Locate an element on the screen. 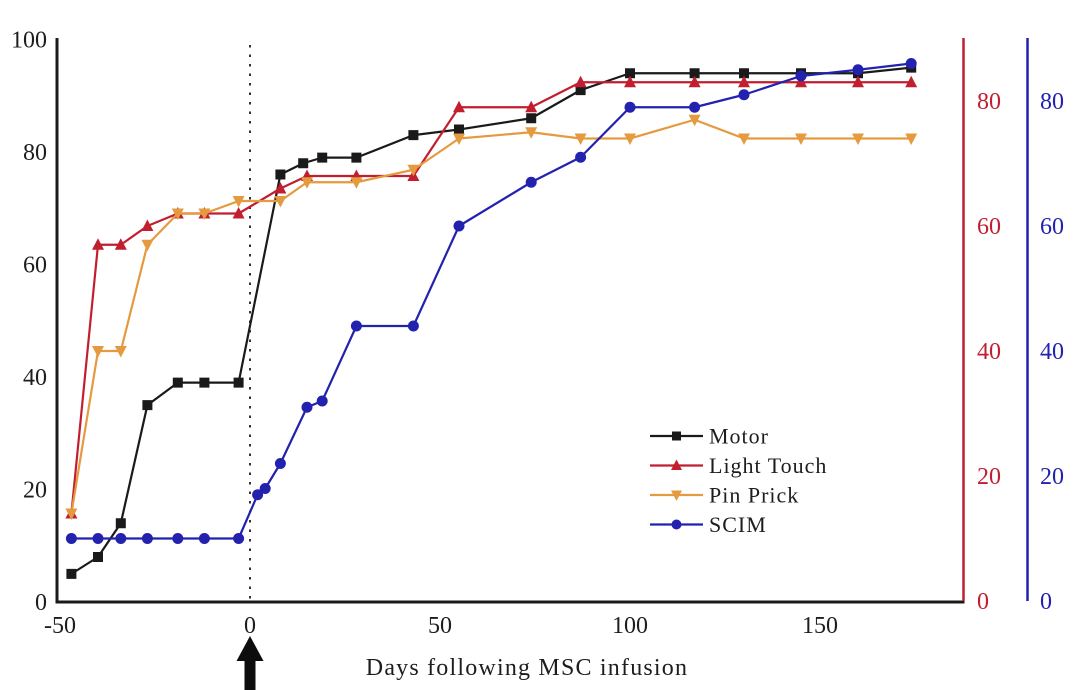  x-tick-label: -50 is located at coordinates (60, 626).